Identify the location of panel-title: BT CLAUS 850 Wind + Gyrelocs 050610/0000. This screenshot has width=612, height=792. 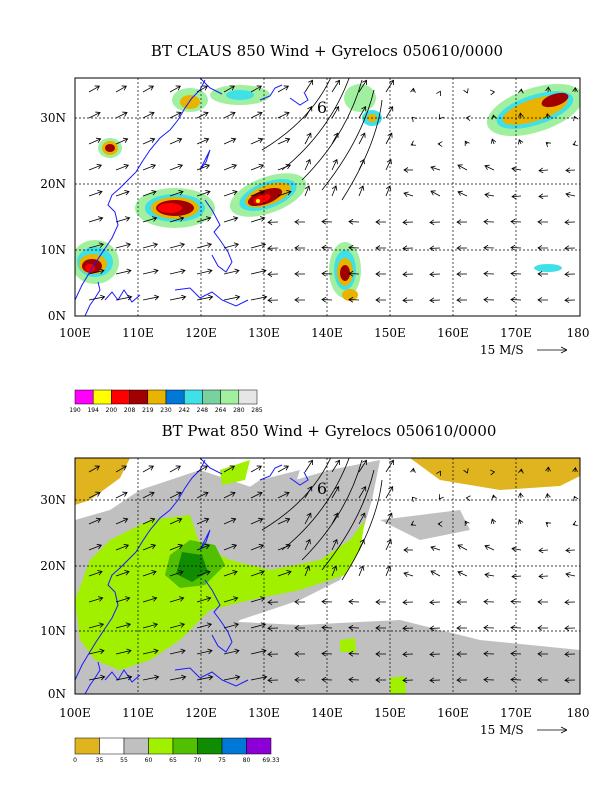
(327, 51).